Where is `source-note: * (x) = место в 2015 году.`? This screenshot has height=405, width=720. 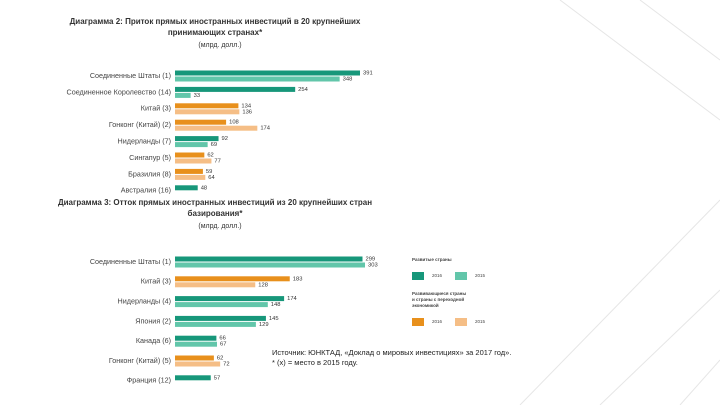 source-note: * (x) = место в 2015 году. is located at coordinates (315, 362).